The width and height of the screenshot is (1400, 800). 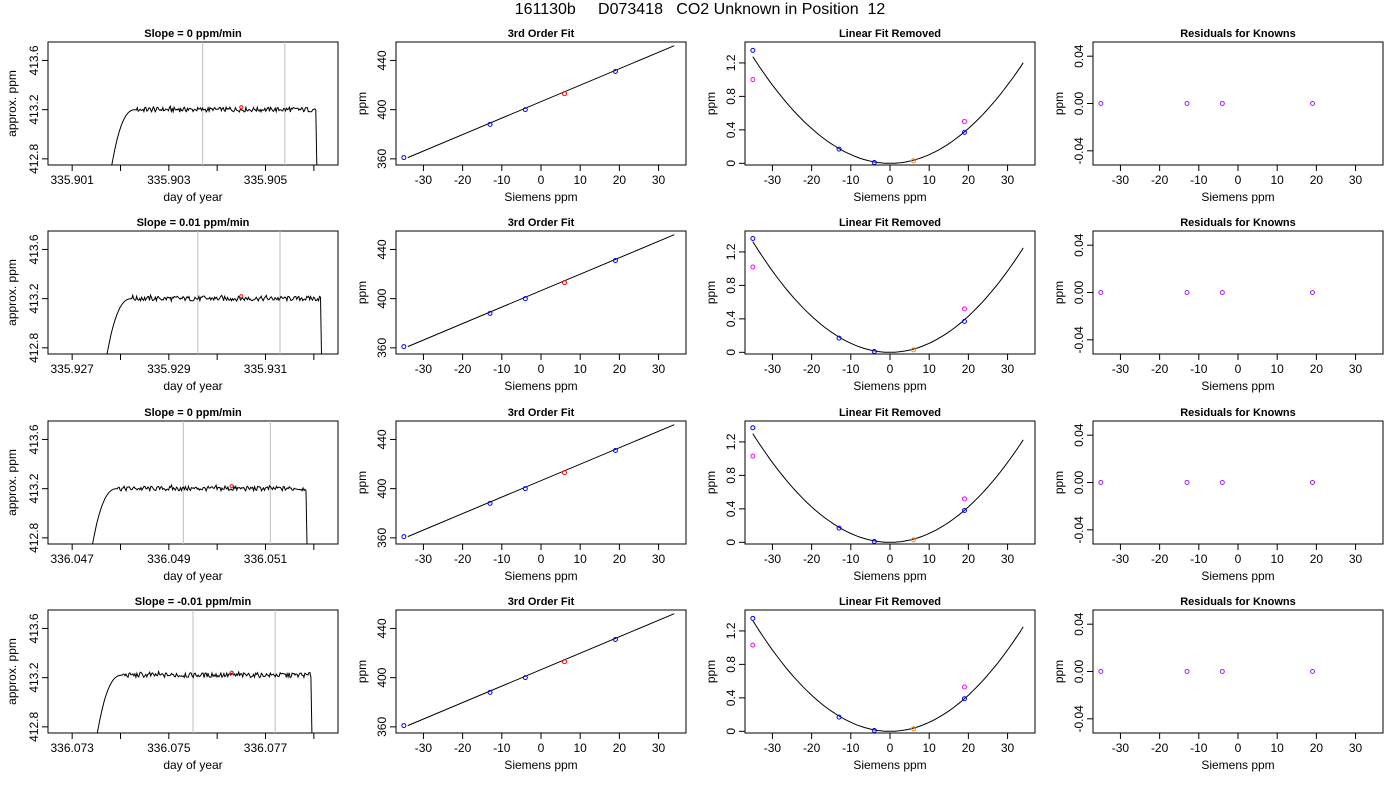 What do you see at coordinates (888, 488) in the screenshot?
I see `fit-curve` at bounding box center [888, 488].